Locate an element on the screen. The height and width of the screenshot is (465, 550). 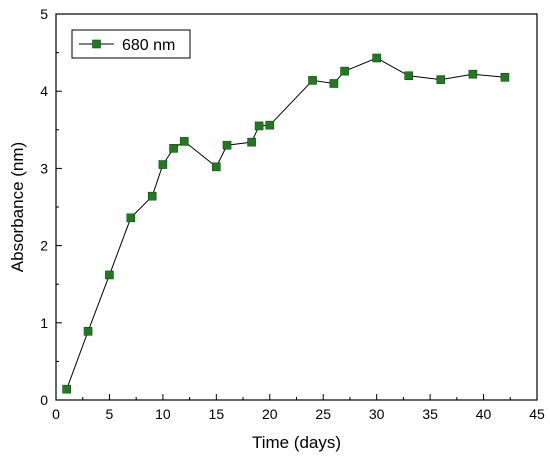
x-tick-label: 45 is located at coordinates (537, 414).